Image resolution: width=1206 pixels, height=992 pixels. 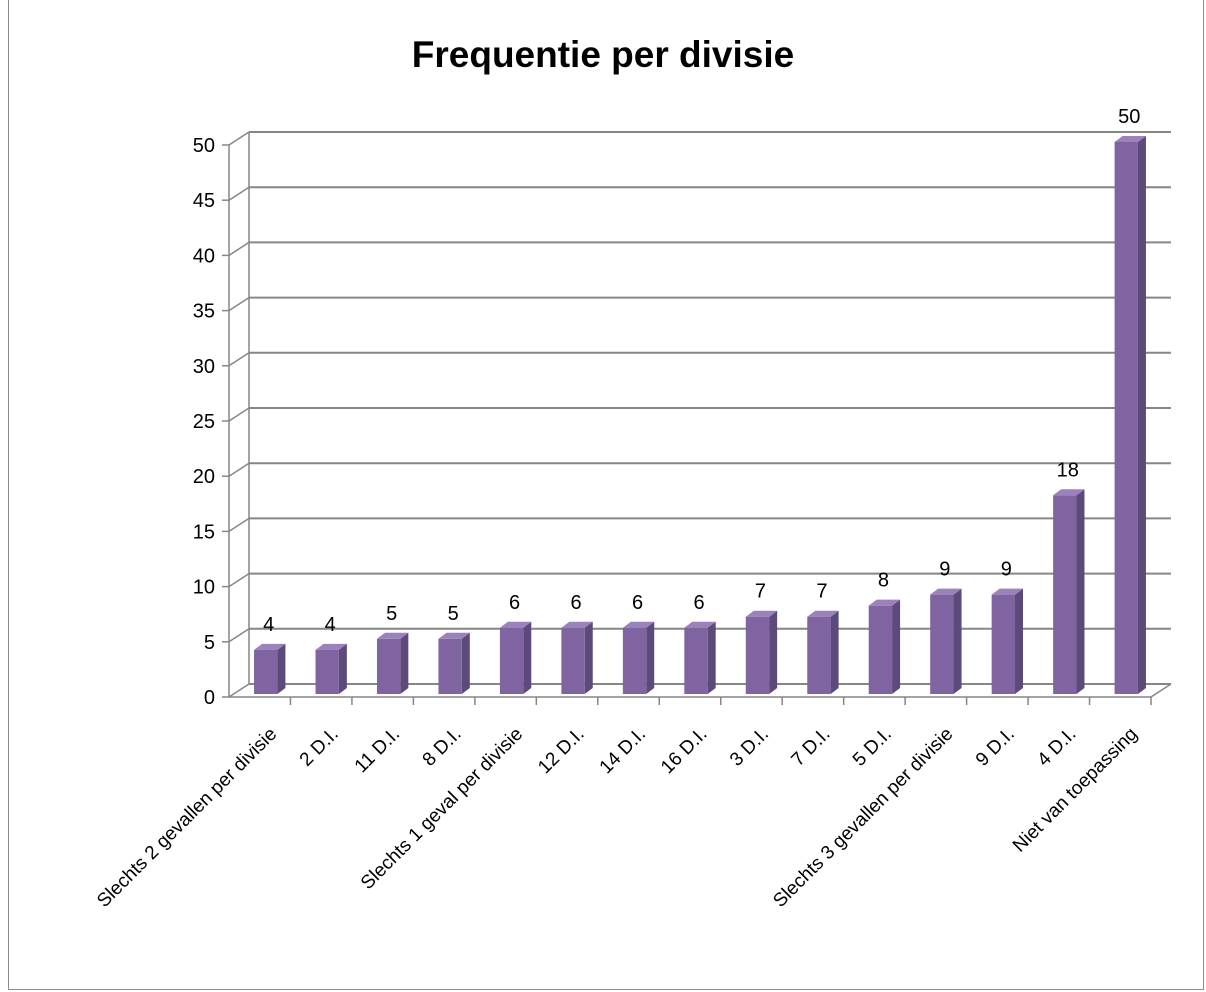 I want to click on y-tick-label: 40, so click(x=204, y=256).